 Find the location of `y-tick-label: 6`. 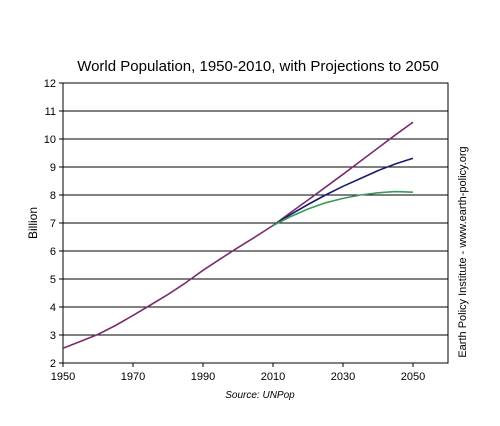

y-tick-label: 6 is located at coordinates (53, 252).